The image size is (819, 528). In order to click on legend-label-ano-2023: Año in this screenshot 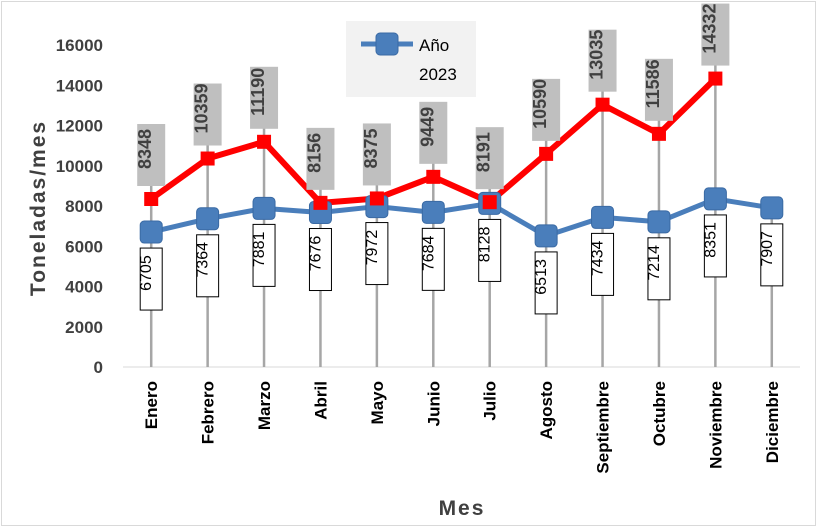, I will do `click(434, 45)`.